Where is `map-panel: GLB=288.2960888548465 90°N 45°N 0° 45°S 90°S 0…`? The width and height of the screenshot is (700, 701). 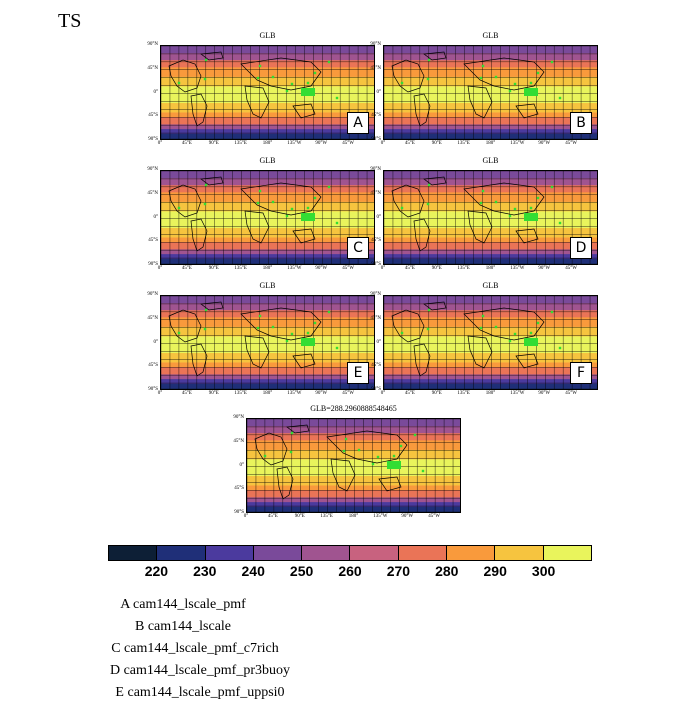 map-panel: GLB=288.2960888548465 90°N 45°N 0° 45°S 90°S 0… is located at coordinates (347, 463).